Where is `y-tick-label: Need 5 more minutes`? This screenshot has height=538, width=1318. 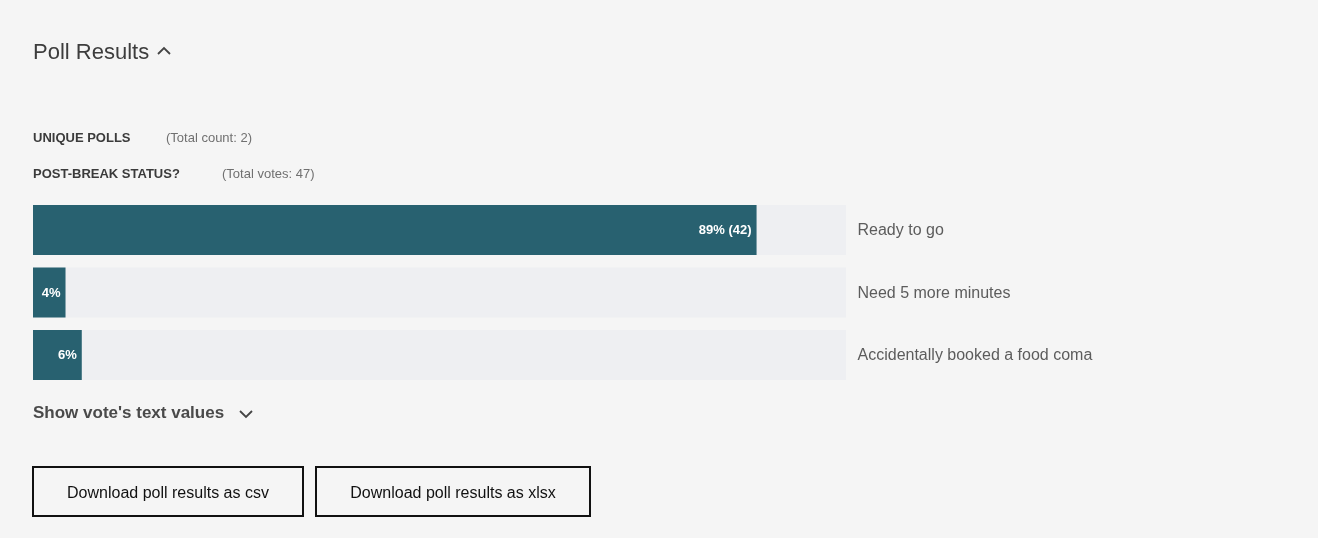 y-tick-label: Need 5 more minutes is located at coordinates (934, 292).